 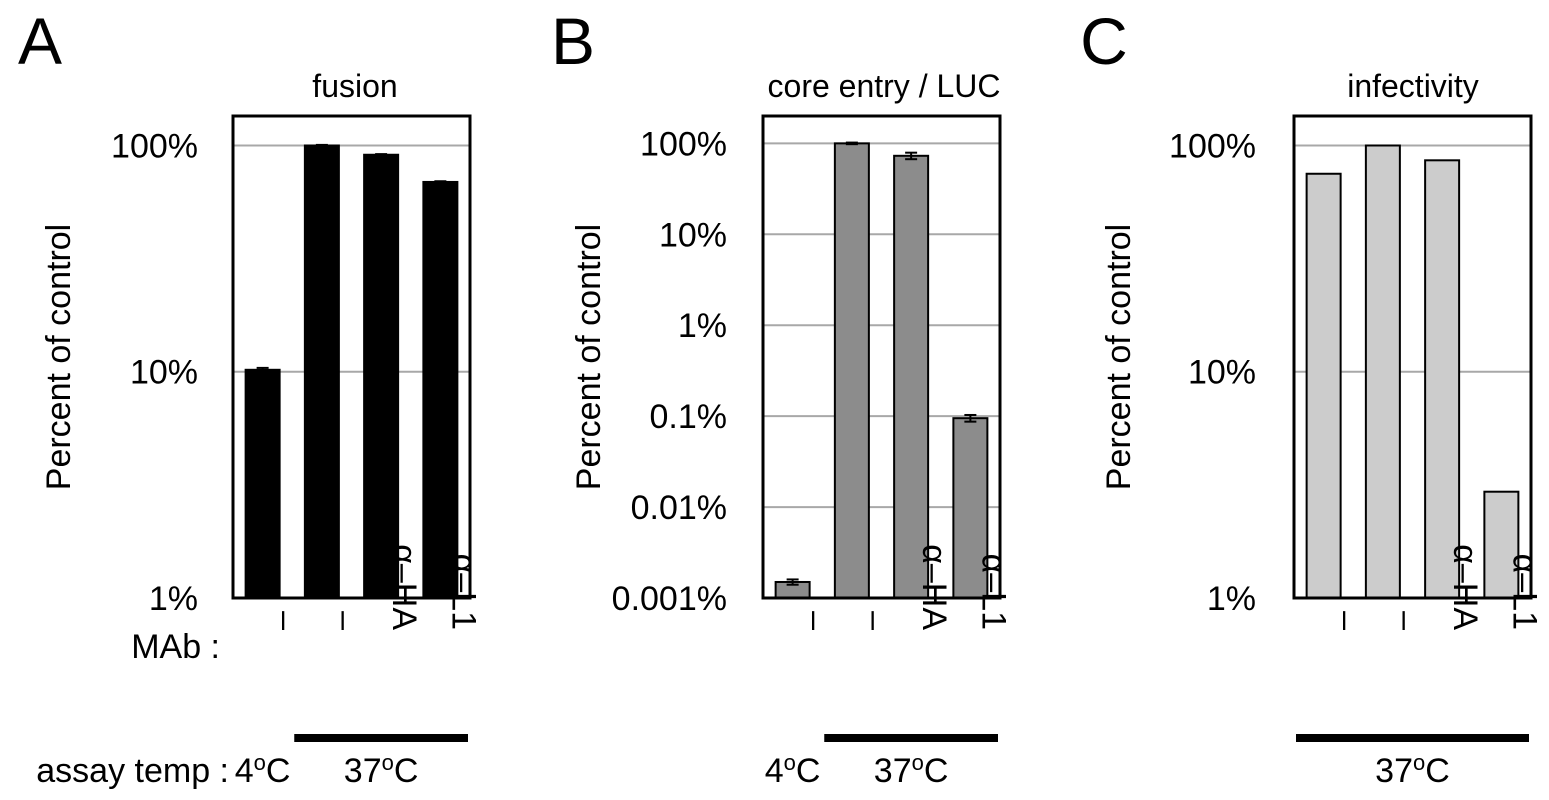 I want to click on chart-title: infectivity, so click(x=1413, y=86).